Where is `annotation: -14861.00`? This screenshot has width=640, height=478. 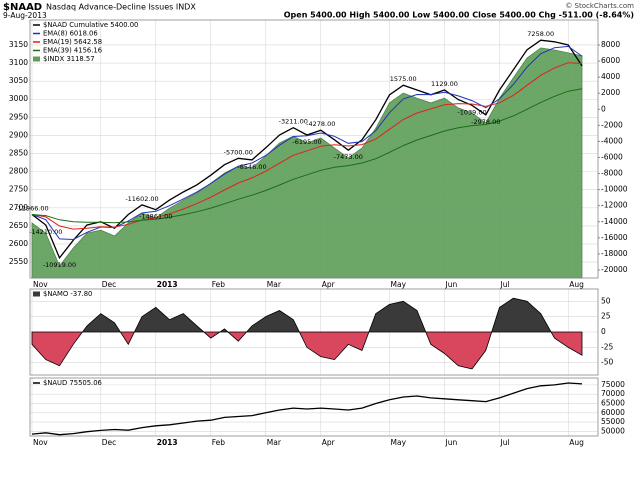 annotation: -14861.00 is located at coordinates (155, 217).